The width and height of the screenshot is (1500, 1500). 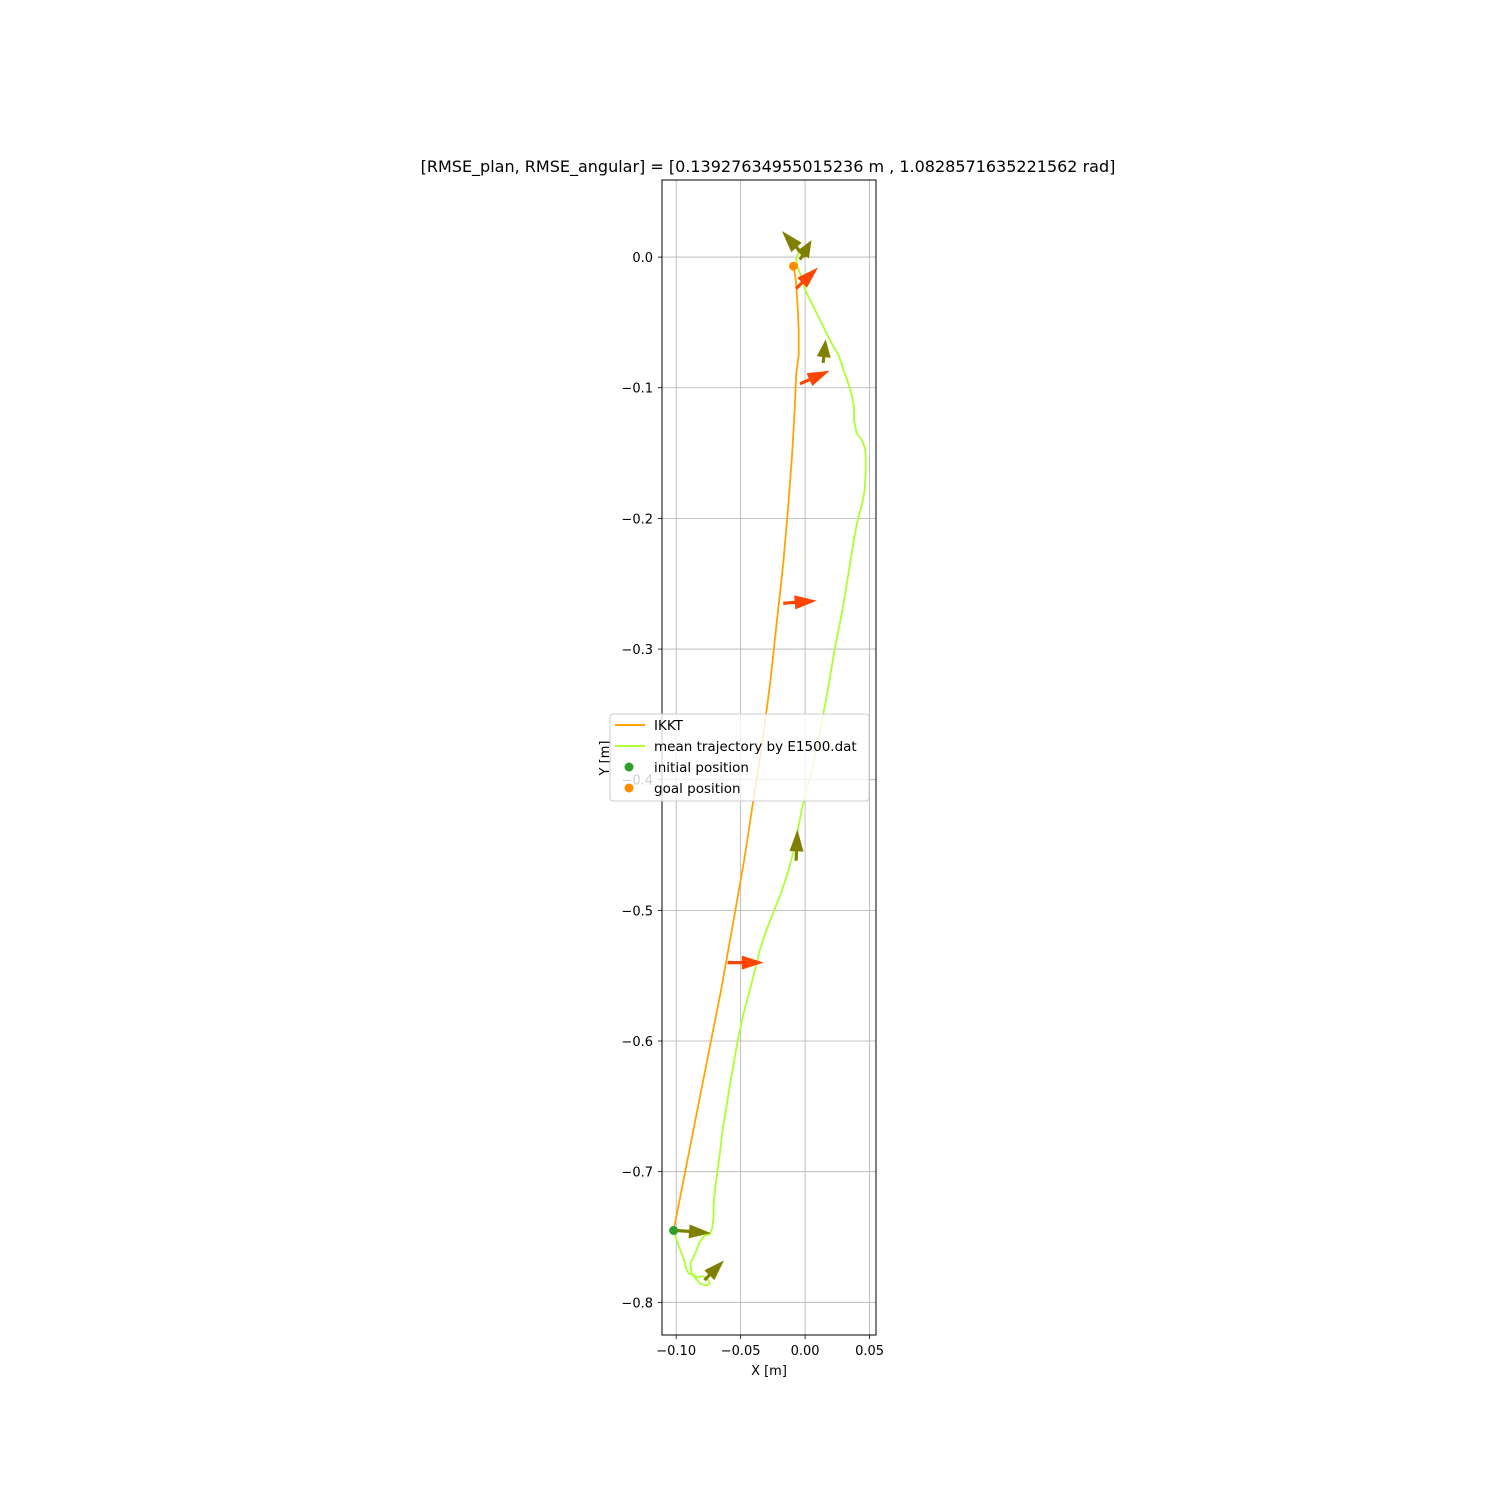 I want to click on y-tick-label: −0.6, so click(x=637, y=1042).